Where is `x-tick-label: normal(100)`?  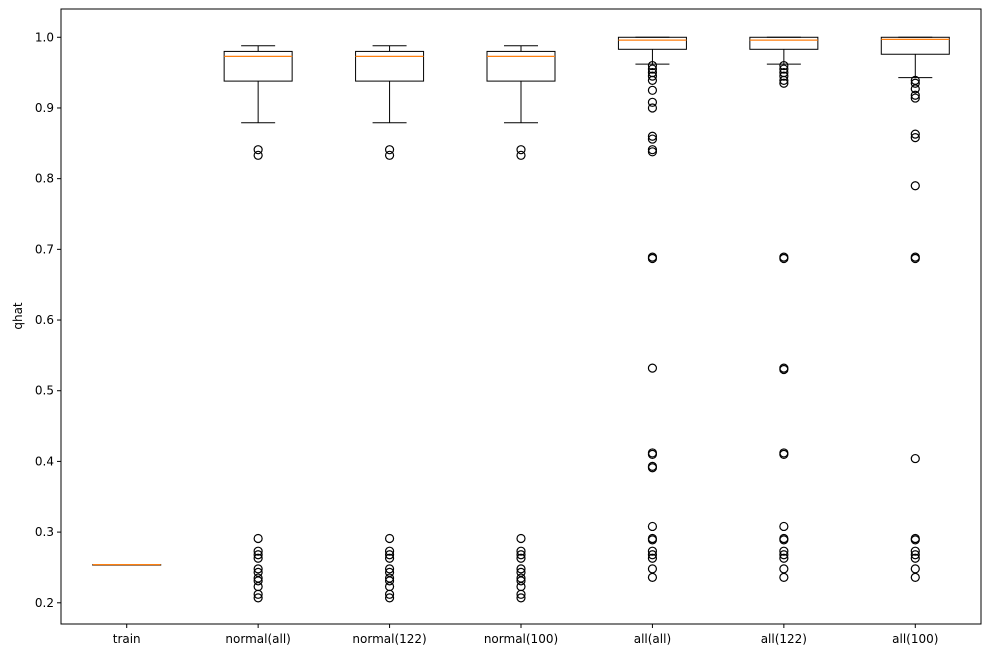 x-tick-label: normal(100) is located at coordinates (521, 639).